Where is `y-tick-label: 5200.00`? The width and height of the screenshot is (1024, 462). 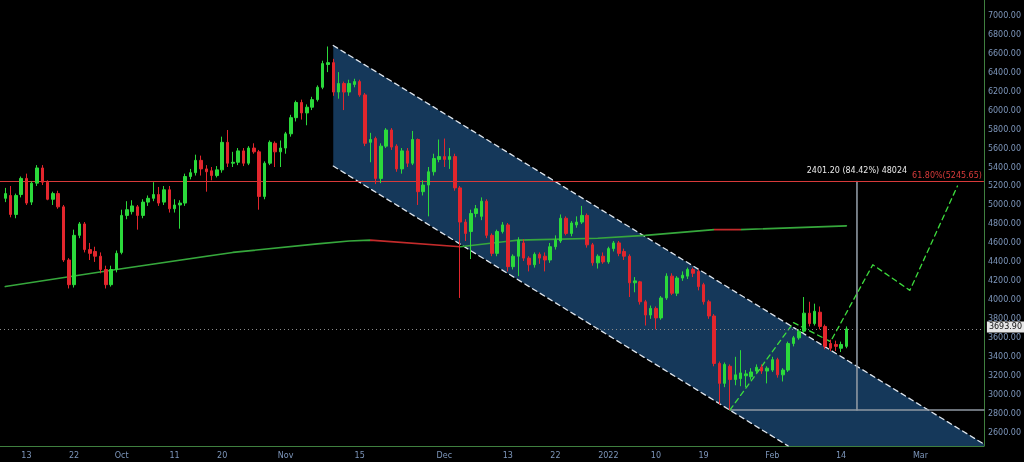
y-tick-label: 5200.00 is located at coordinates (1004, 186).